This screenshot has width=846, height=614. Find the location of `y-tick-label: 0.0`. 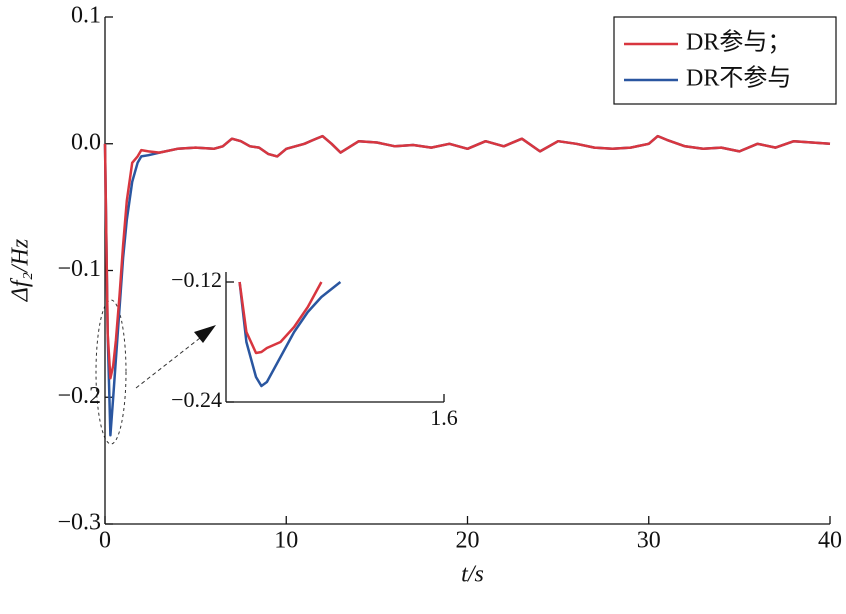

y-tick-label: 0.0 is located at coordinates (86, 142).